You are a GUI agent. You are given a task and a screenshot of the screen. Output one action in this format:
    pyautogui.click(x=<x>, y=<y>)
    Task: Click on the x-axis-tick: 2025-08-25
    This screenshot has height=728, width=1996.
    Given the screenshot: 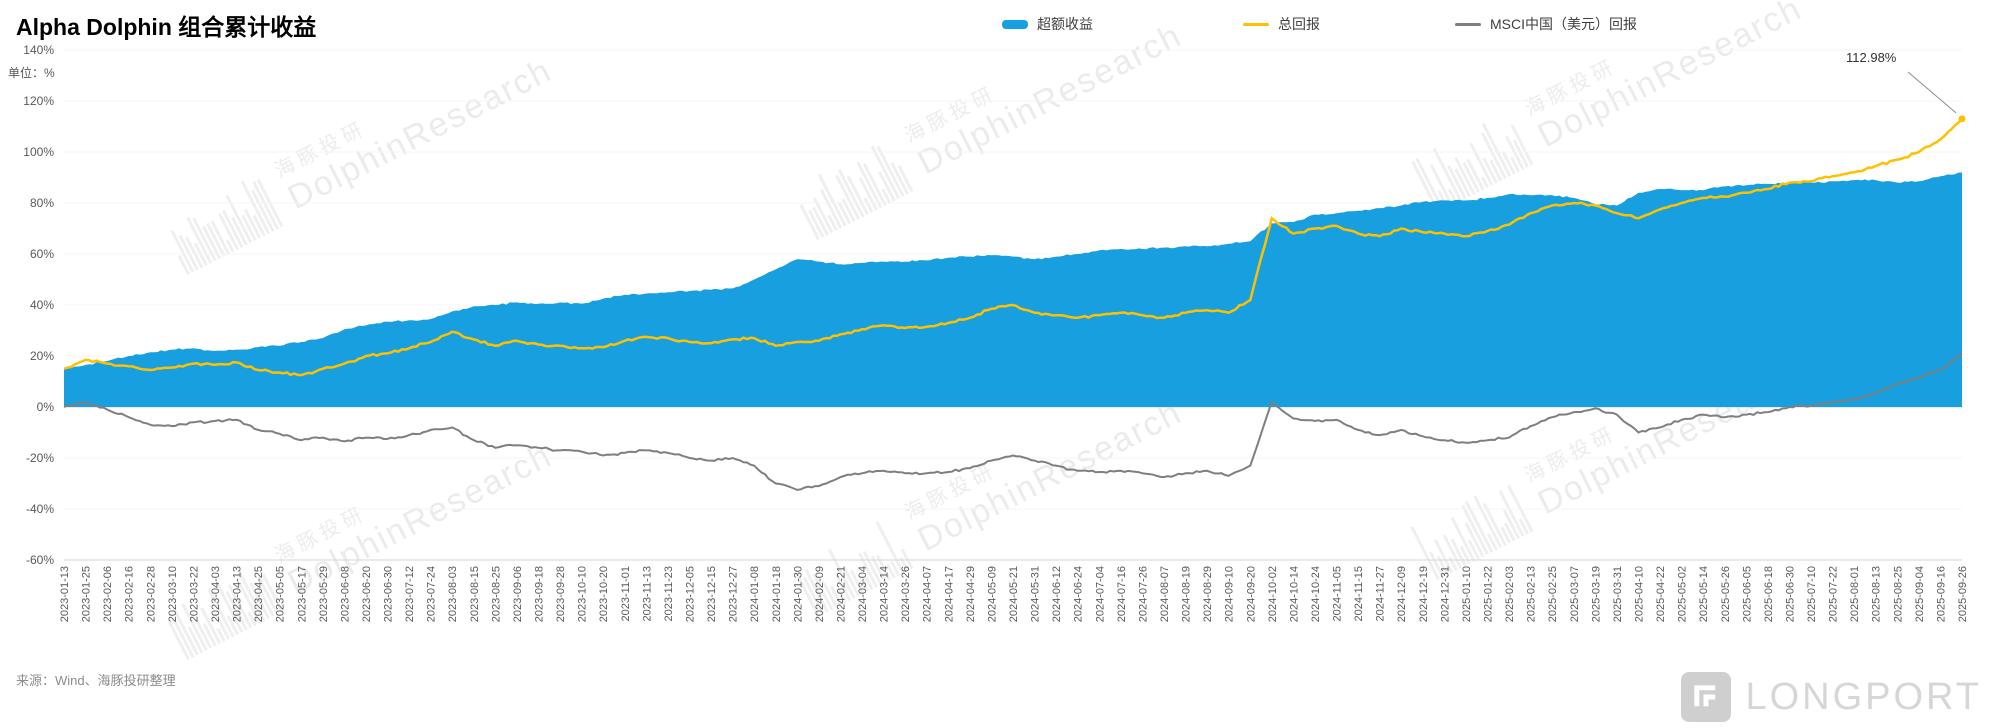 What is the action you would take?
    pyautogui.click(x=1898, y=594)
    